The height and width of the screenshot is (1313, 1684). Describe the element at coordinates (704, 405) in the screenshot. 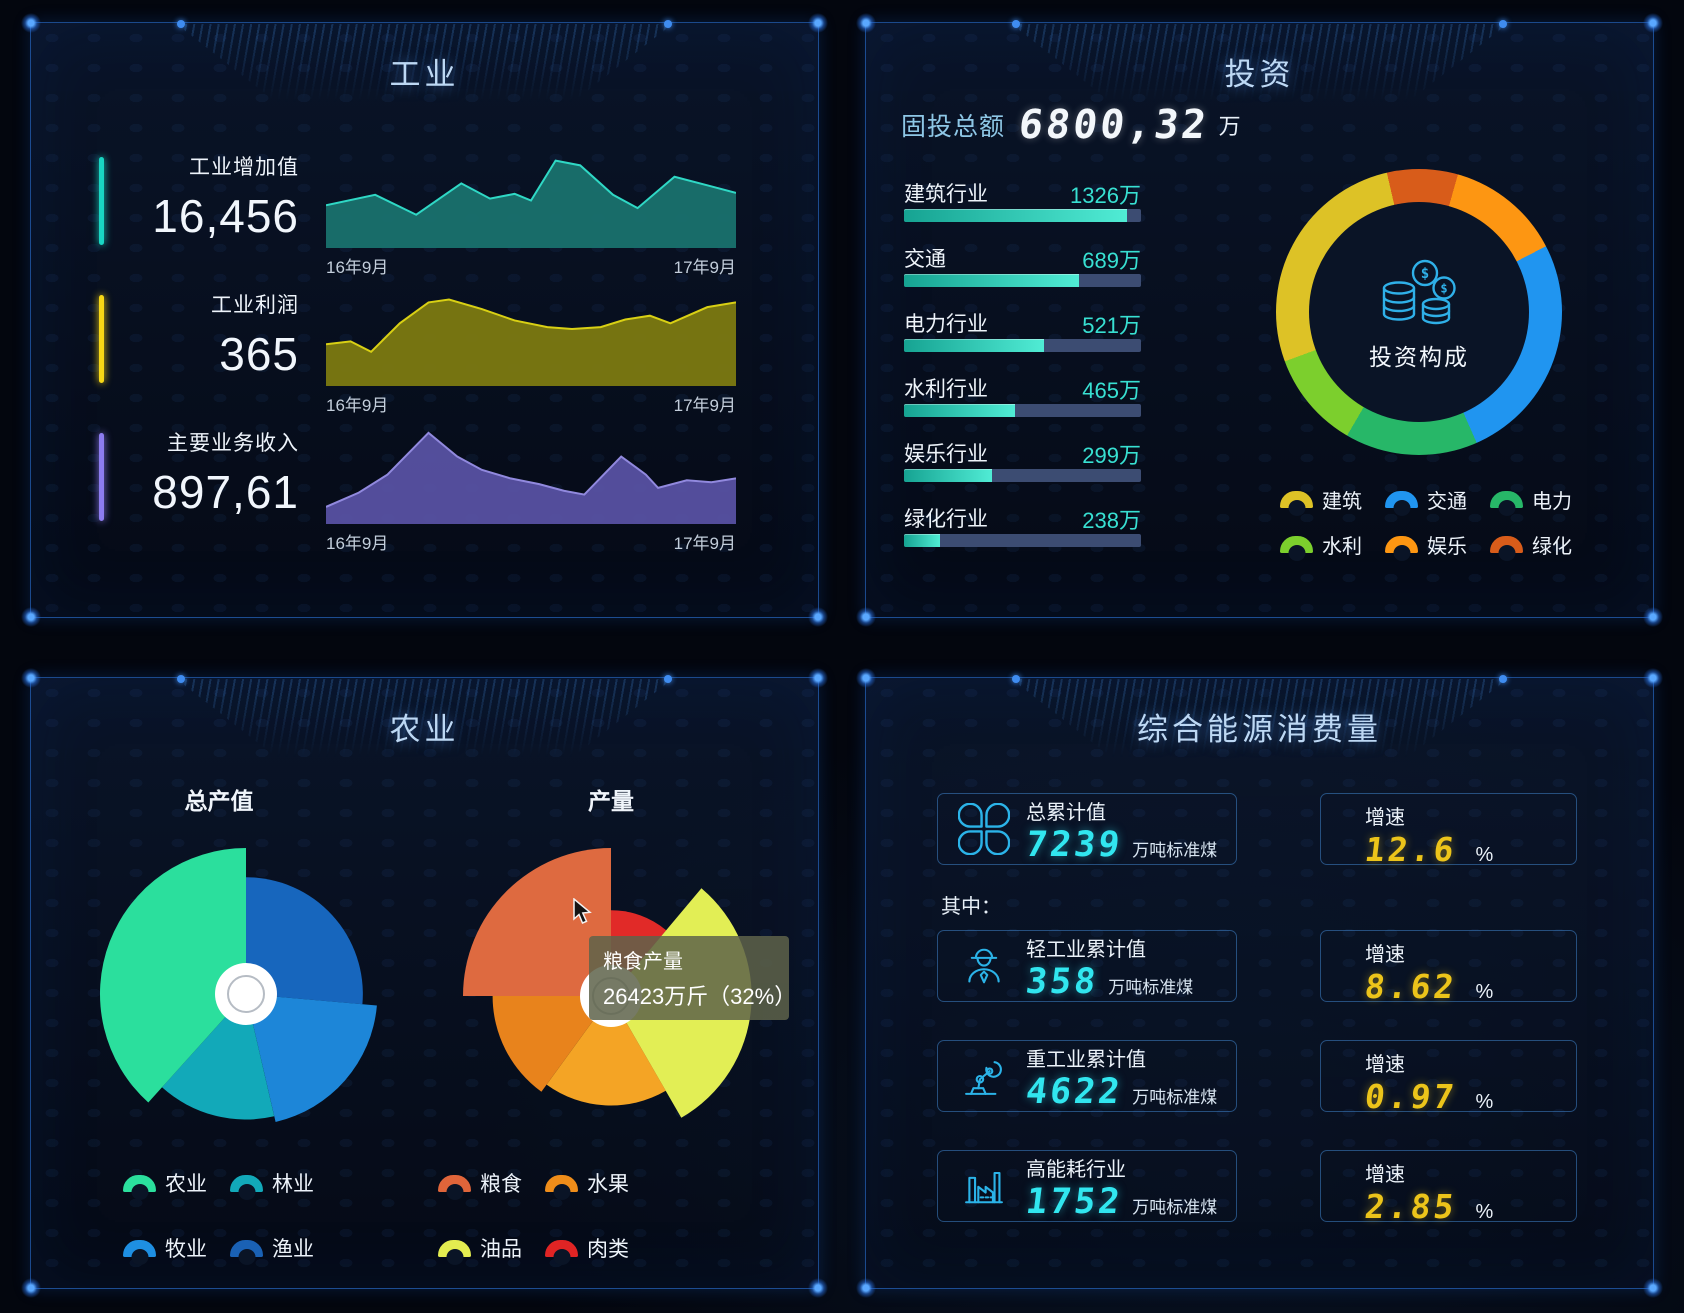

I see `x-tick-end: 17年9月` at that location.